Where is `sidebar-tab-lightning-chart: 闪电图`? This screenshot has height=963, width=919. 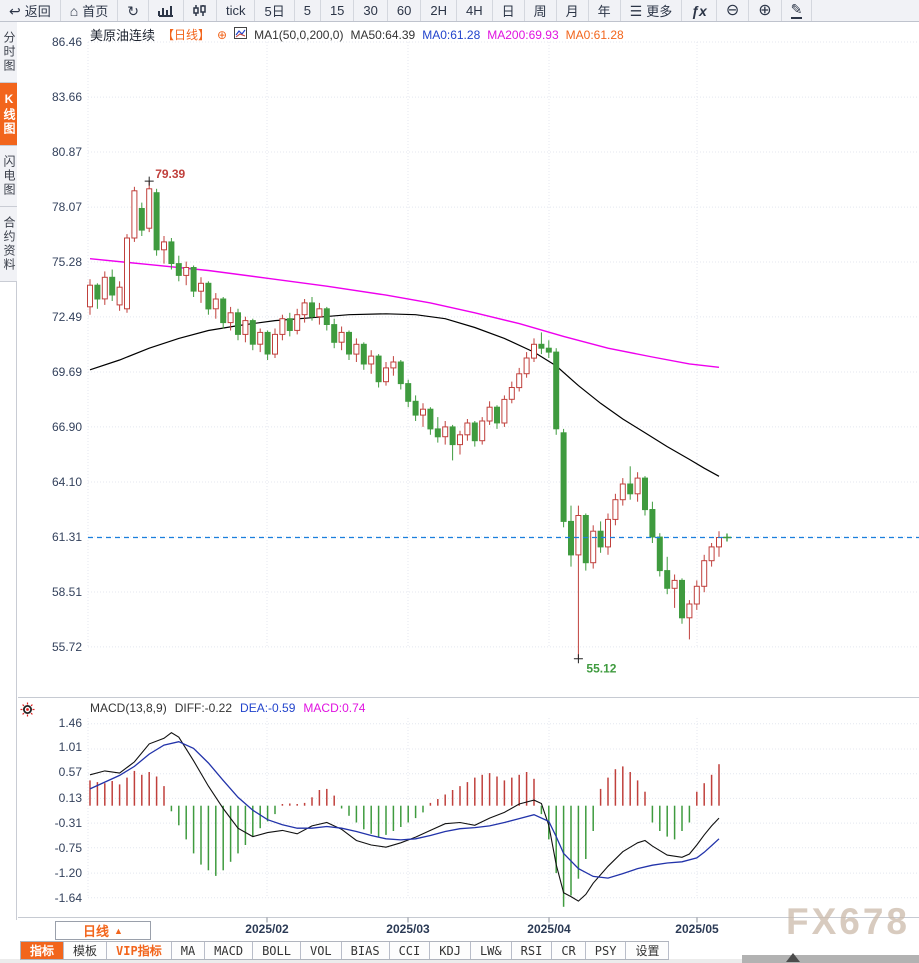 sidebar-tab-lightning-chart: 闪电图 is located at coordinates (8, 176).